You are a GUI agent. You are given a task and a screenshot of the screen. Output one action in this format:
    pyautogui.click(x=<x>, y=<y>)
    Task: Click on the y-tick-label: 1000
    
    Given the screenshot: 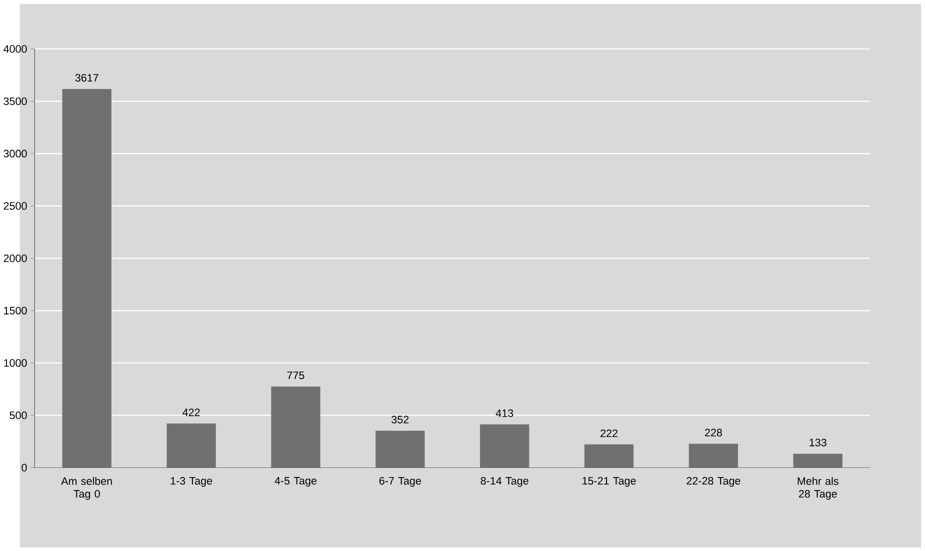 What is the action you would take?
    pyautogui.click(x=15, y=362)
    